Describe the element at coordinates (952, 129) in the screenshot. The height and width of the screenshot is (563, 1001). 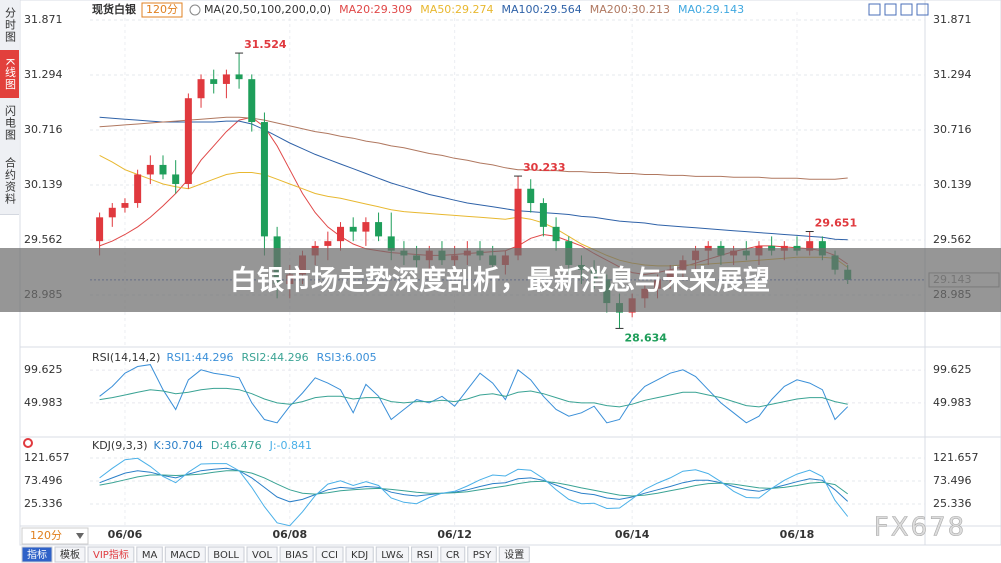
I see `y-tick-label-right: 30.716` at that location.